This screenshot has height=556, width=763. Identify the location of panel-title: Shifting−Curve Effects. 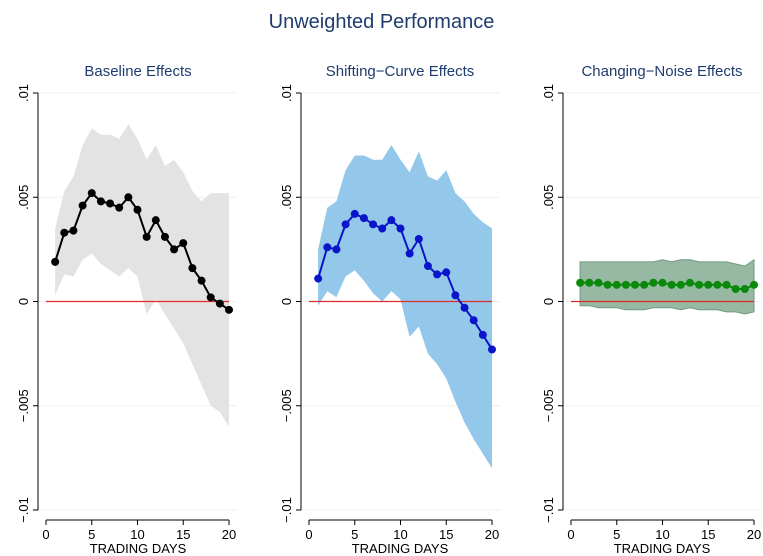
(400, 71).